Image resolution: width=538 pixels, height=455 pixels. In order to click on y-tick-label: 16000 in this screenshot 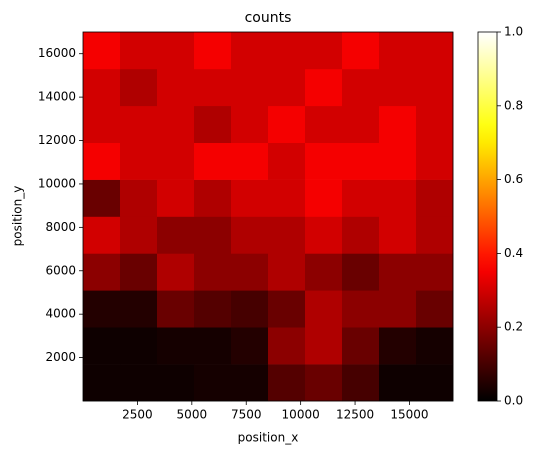, I will do `click(57, 53)`.